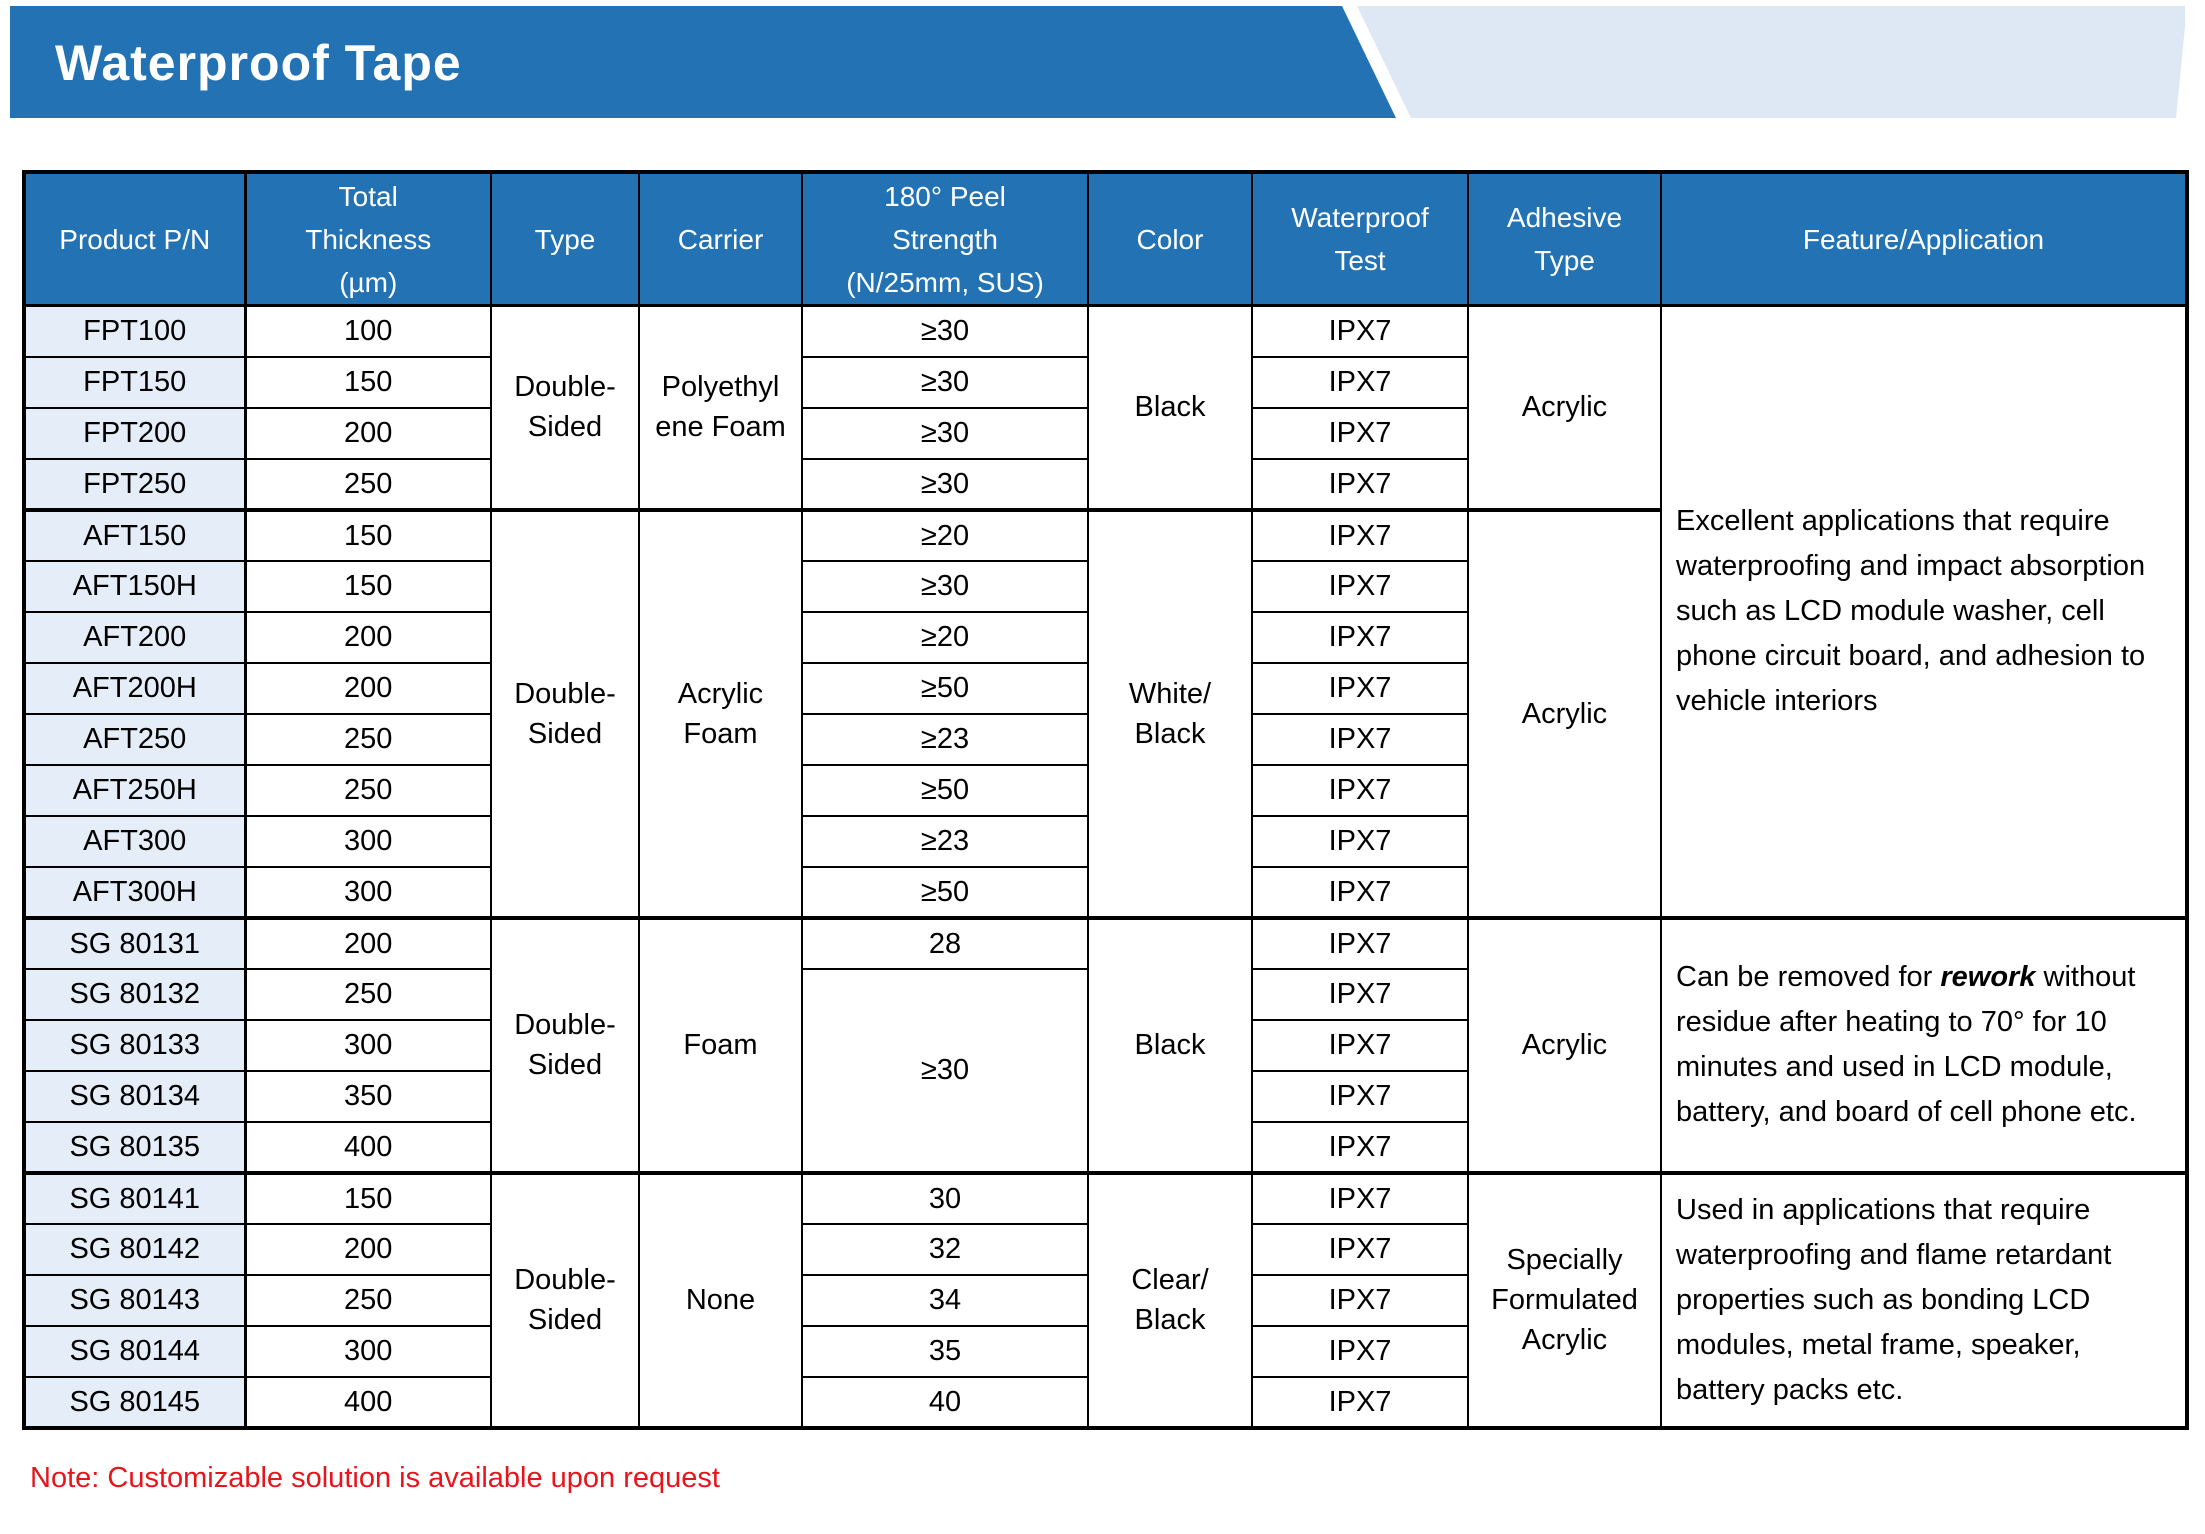  I want to click on cell-pn: SG 80144, so click(135, 1351).